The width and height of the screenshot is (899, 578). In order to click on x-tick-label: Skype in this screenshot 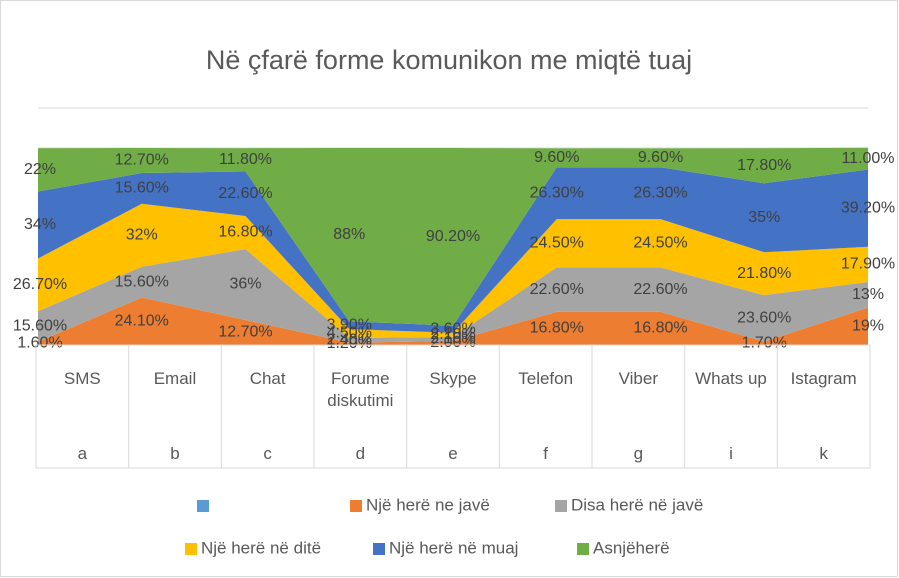, I will do `click(453, 378)`.